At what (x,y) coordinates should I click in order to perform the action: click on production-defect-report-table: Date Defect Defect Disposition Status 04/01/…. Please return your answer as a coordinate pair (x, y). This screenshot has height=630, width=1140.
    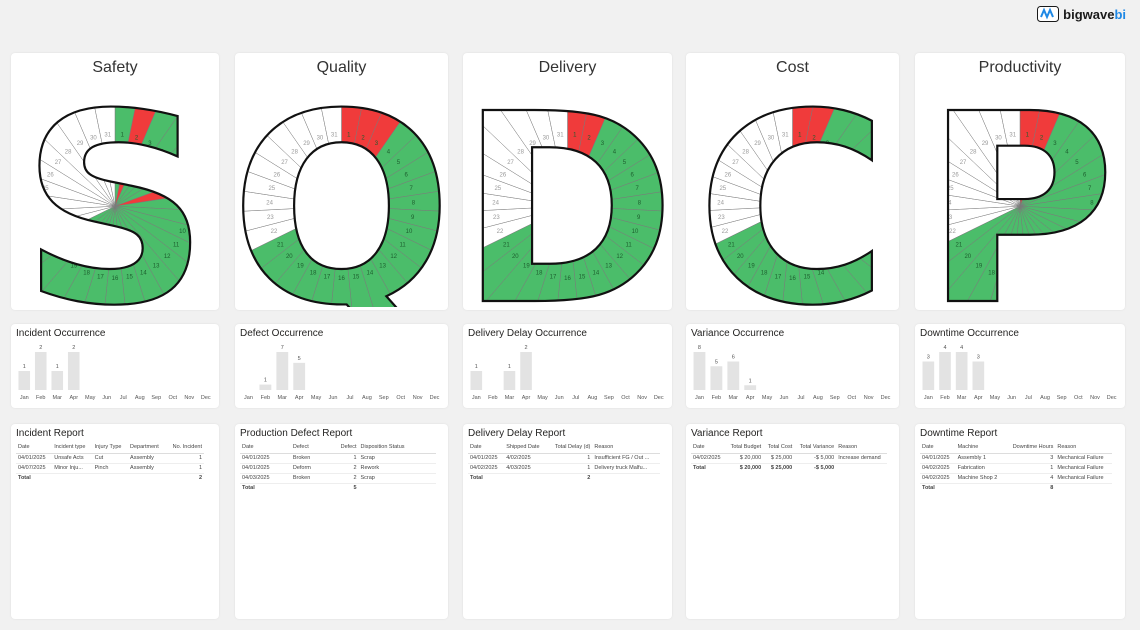
    Looking at the image, I should click on (338, 468).